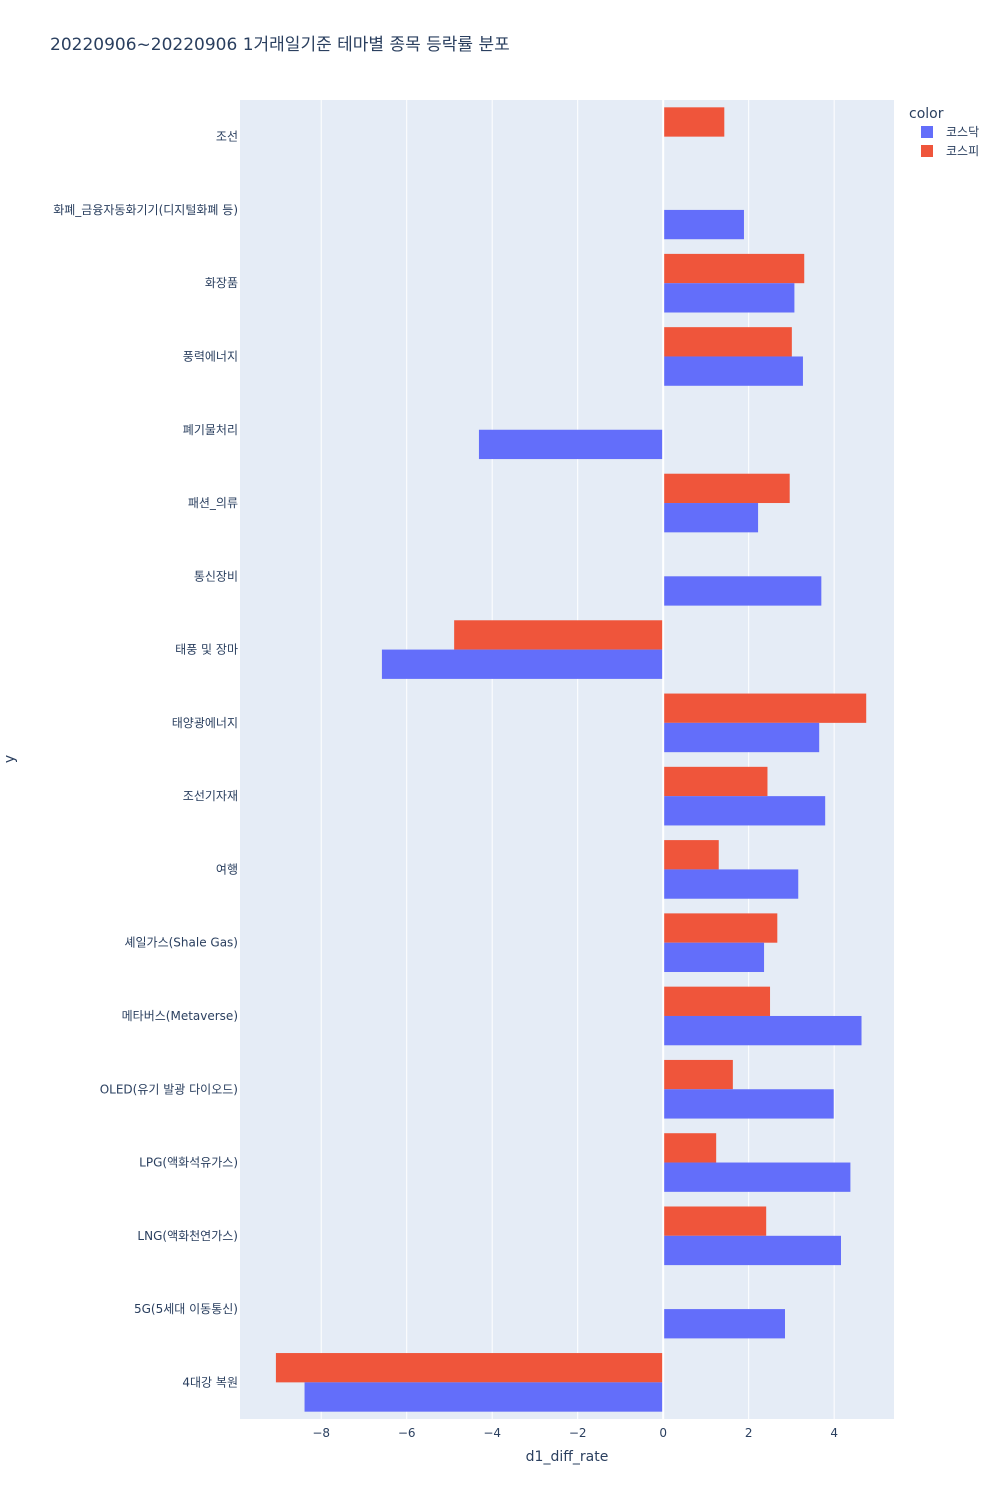  I want to click on x-tick-label: 2, so click(749, 1433).